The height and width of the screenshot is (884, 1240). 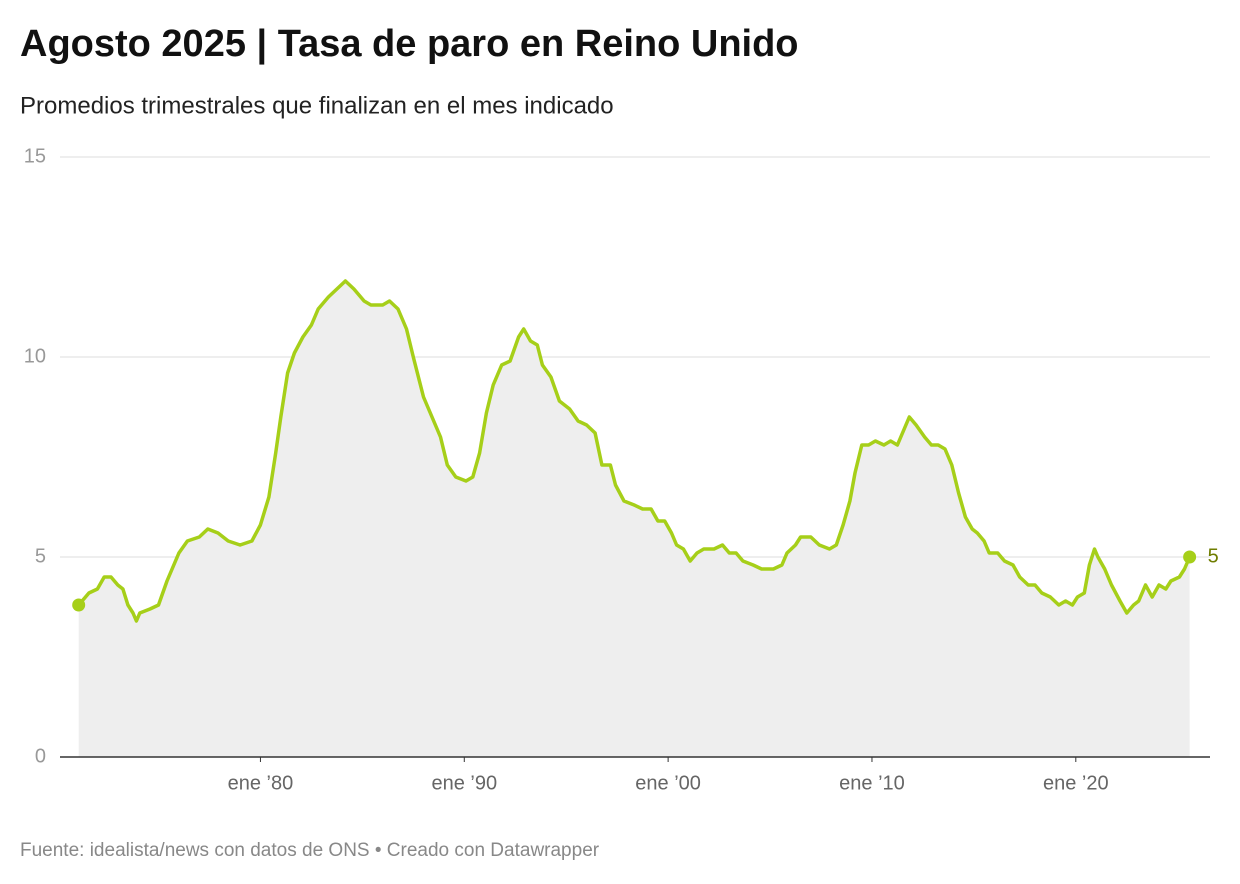 I want to click on x-tick-label: ene ’90, so click(x=464, y=783).